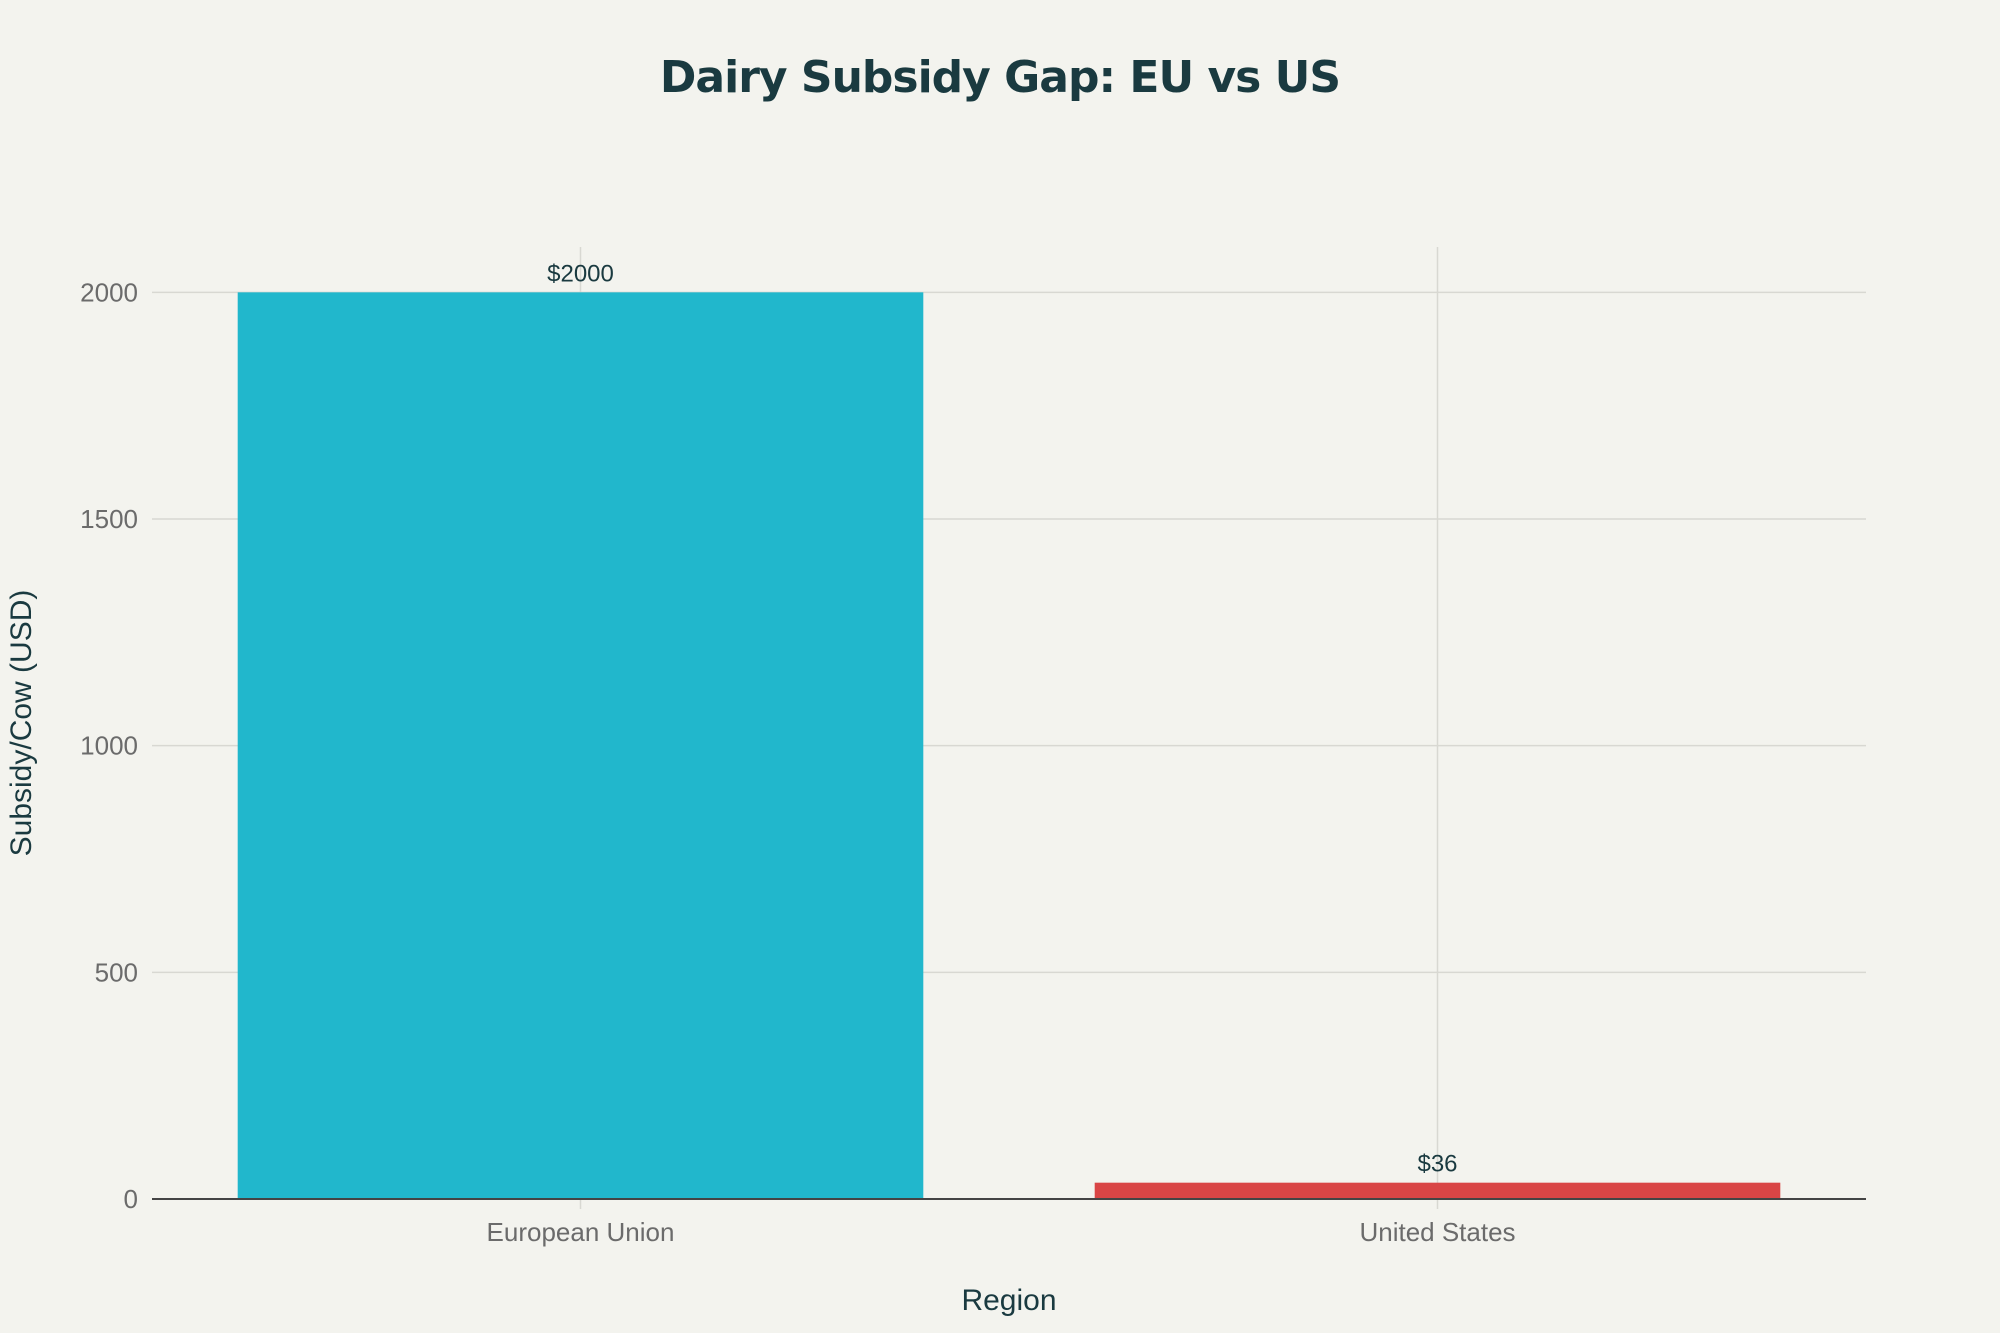 This screenshot has height=1333, width=2000. I want to click on x-axis-title: Region, so click(1008, 1300).